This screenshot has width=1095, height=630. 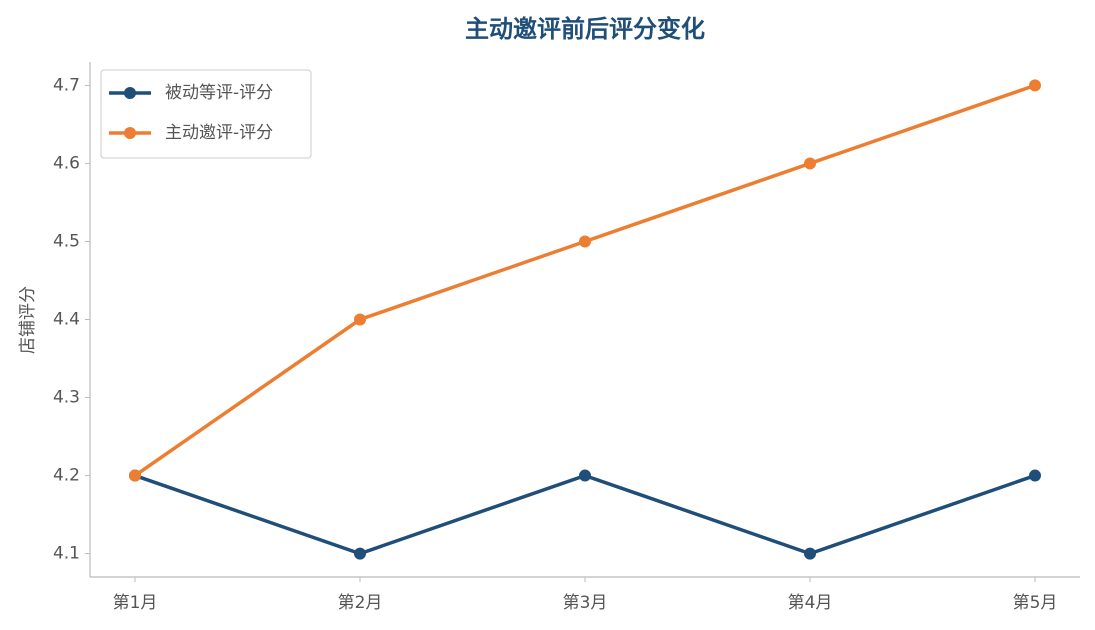 What do you see at coordinates (66, 398) in the screenshot?
I see `y-tick-label: 4.3` at bounding box center [66, 398].